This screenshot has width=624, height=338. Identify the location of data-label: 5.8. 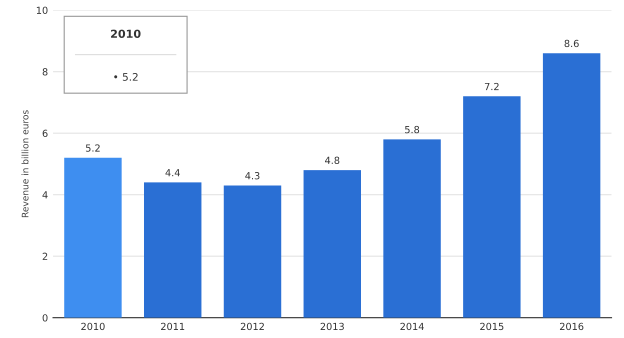
(412, 130).